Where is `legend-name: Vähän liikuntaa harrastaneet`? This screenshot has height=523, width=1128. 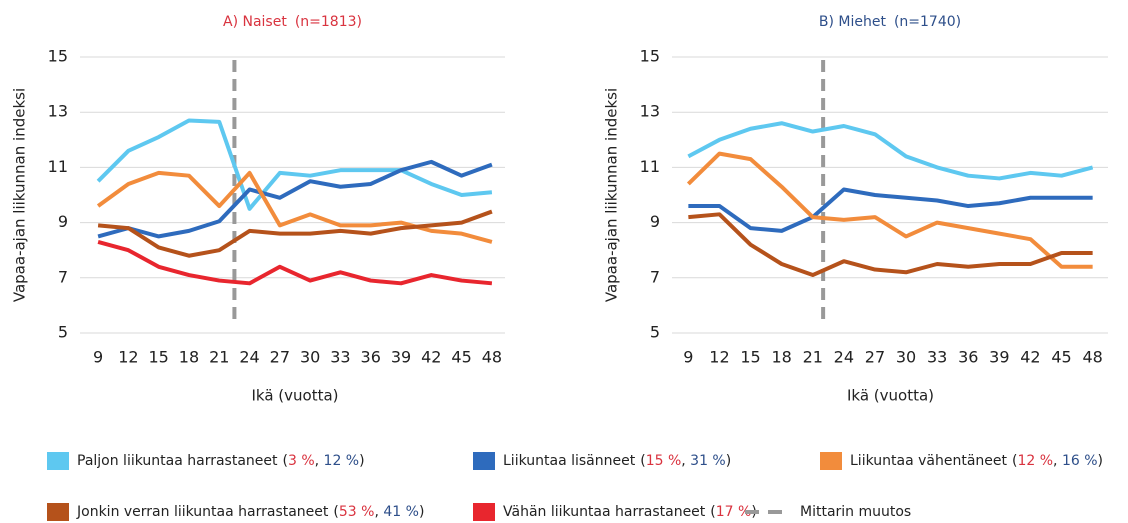 legend-name: Vähän liikuntaa harrastaneet is located at coordinates (604, 512).